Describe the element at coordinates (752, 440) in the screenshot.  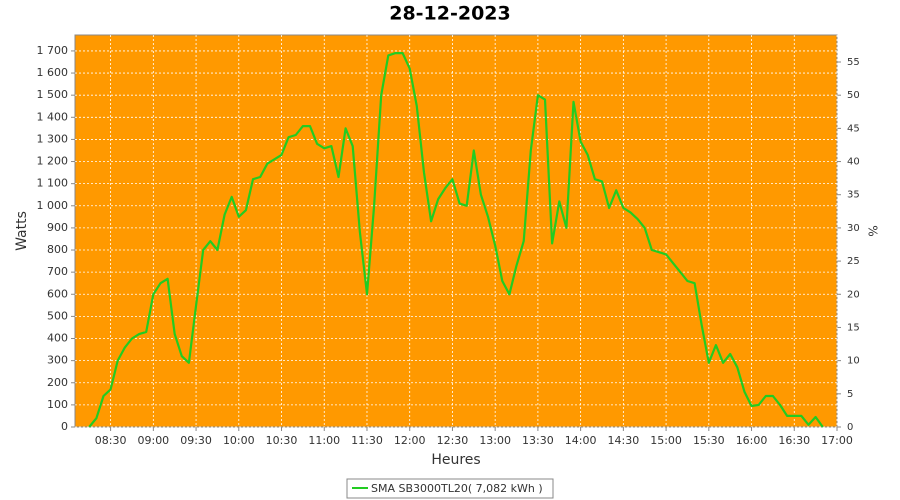
I see `x-tick-label: 16:00` at that location.